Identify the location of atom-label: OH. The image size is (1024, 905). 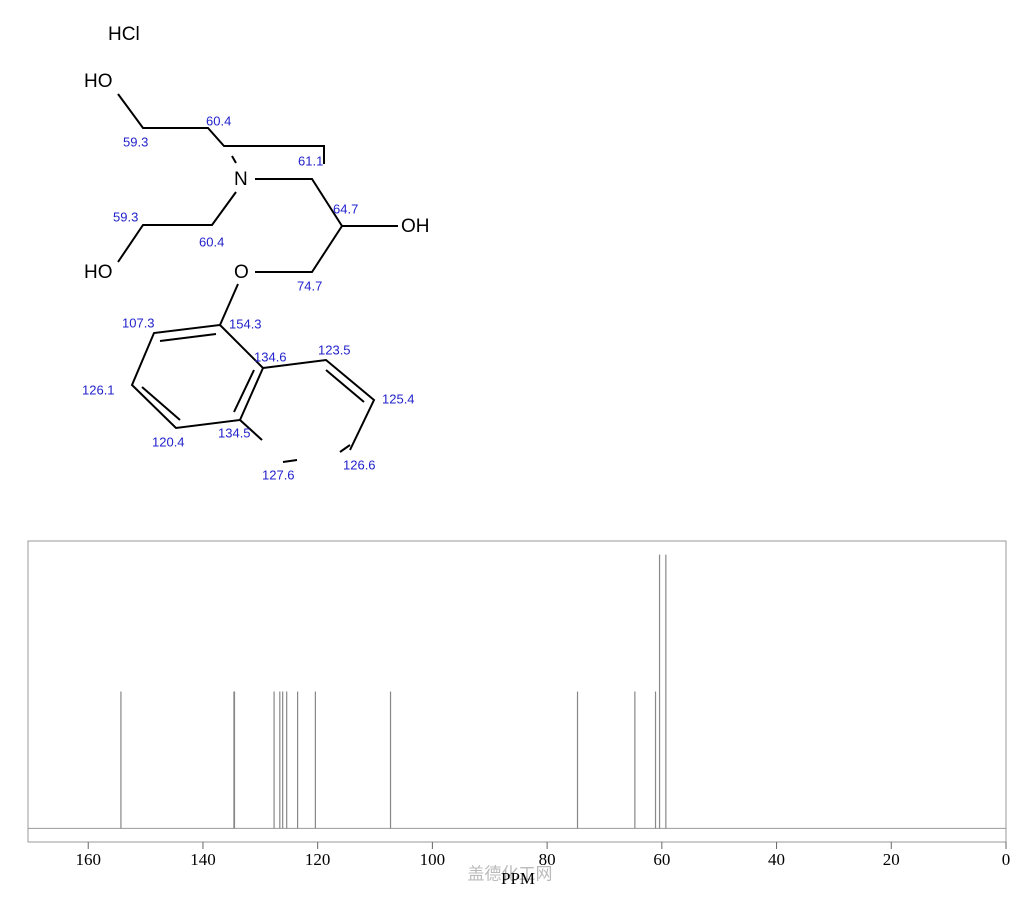
(415, 226).